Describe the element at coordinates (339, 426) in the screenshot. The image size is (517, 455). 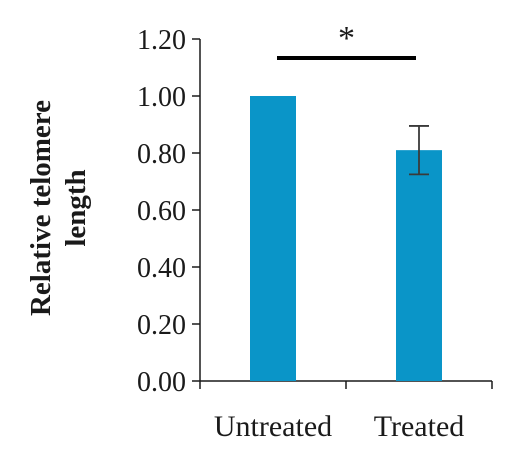
I see `category-labels: Untreated Treated` at that location.